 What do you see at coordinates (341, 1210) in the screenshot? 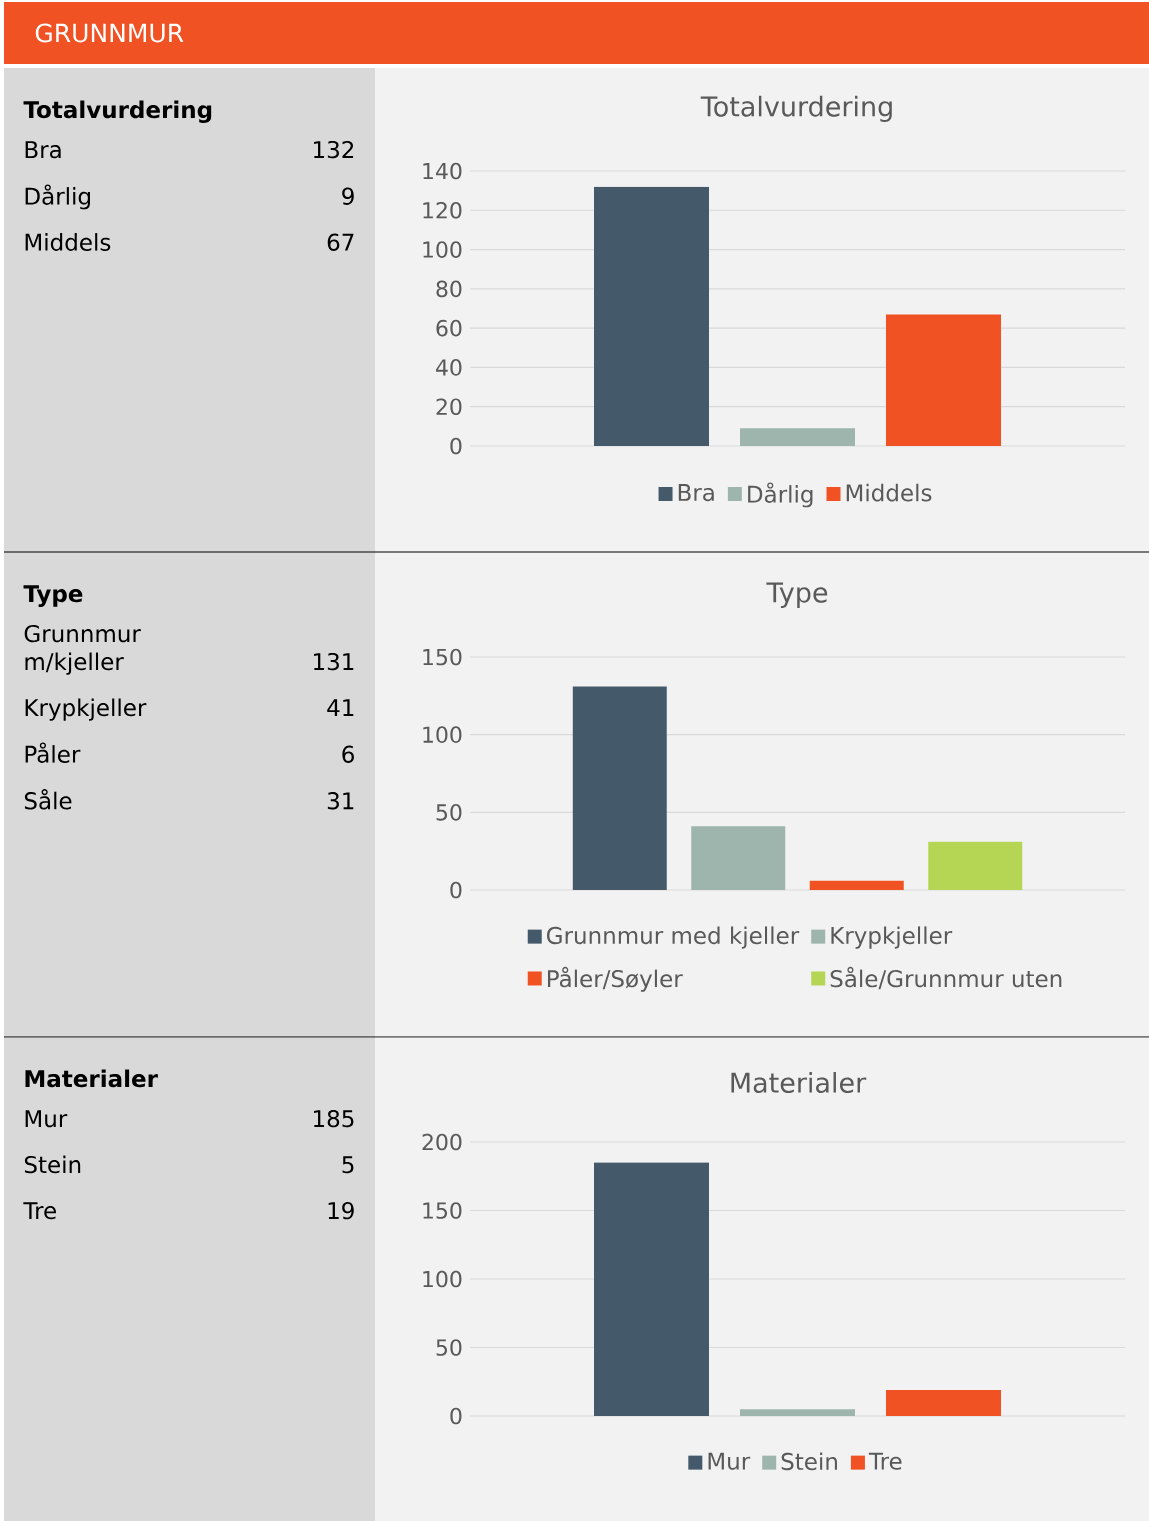
I see `text: 19` at bounding box center [341, 1210].